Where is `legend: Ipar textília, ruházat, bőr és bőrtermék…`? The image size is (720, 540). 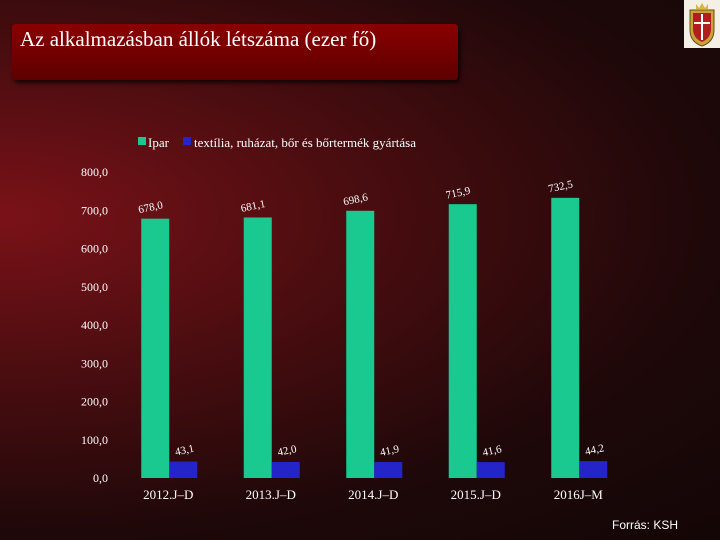 legend: Ipar textília, ruházat, bőr és bőrtermék… is located at coordinates (277, 142).